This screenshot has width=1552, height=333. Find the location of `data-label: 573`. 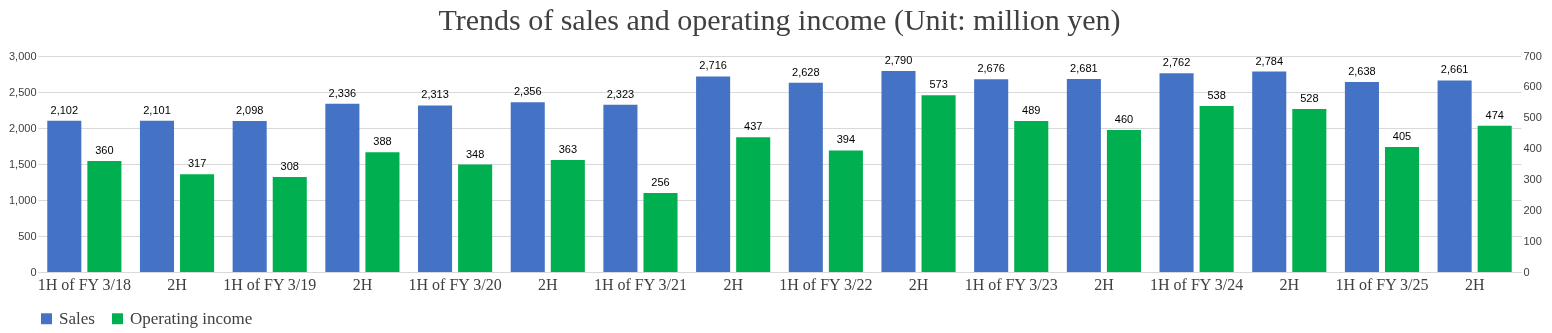

data-label: 573 is located at coordinates (938, 84).